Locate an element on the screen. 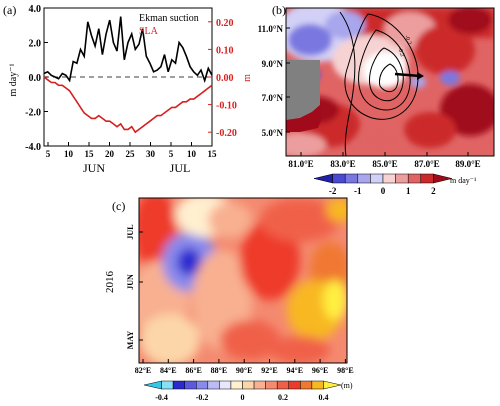 Image resolution: width=500 pixels, height=406 pixels. lon-tick-label: 87.0°E is located at coordinates (426, 164).